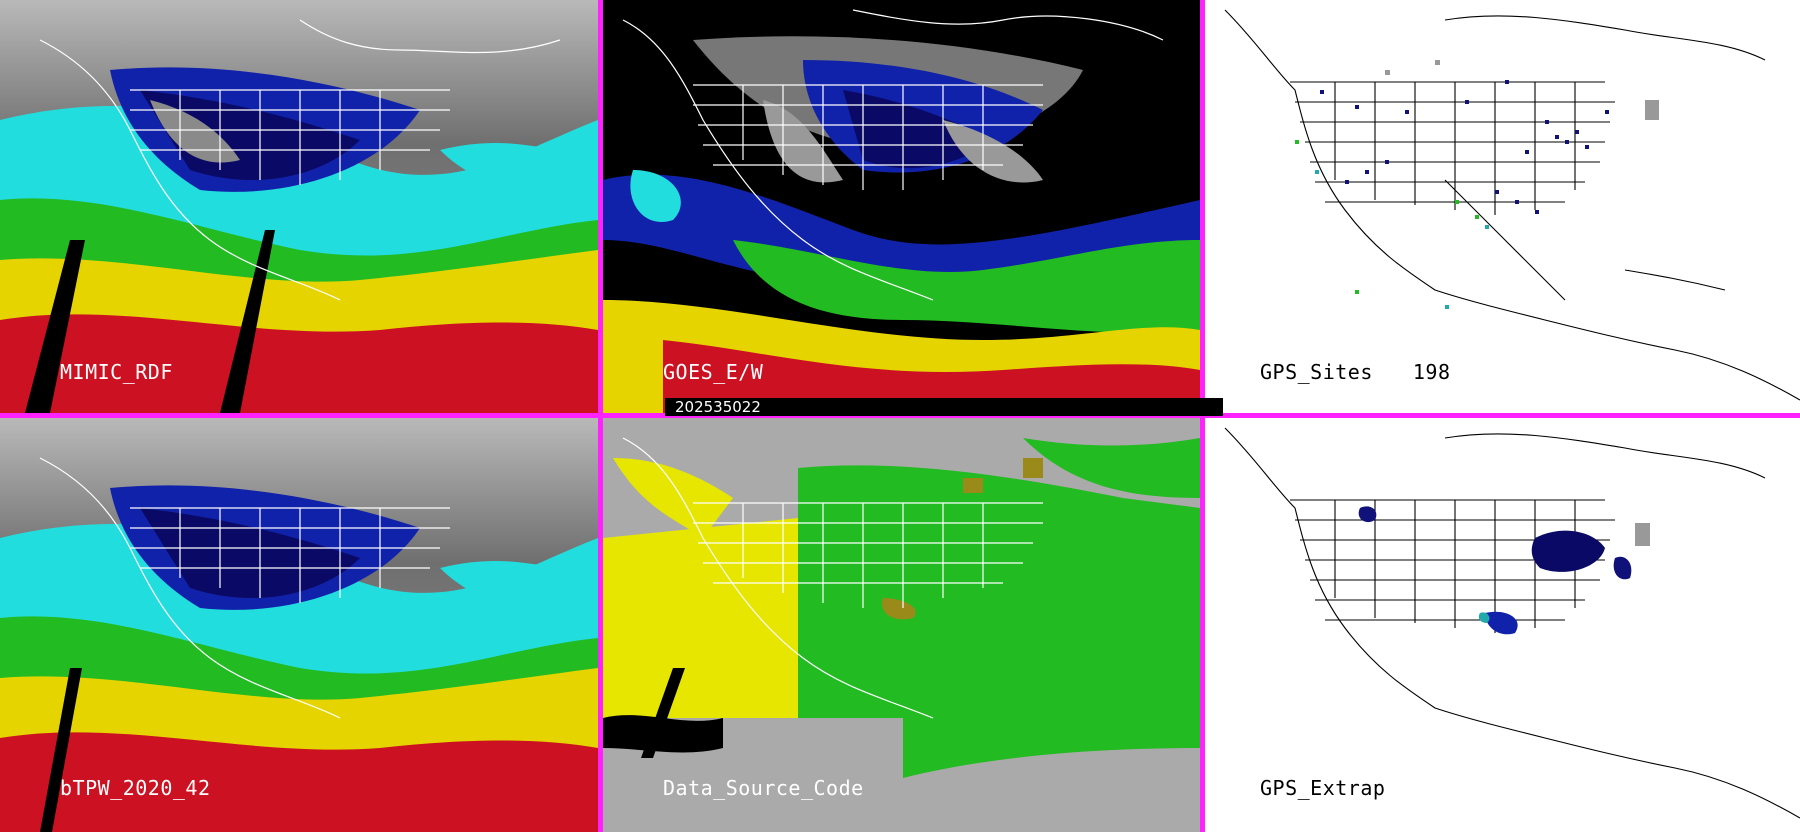  What do you see at coordinates (1431, 372) in the screenshot?
I see `gps-sites-count: 198` at bounding box center [1431, 372].